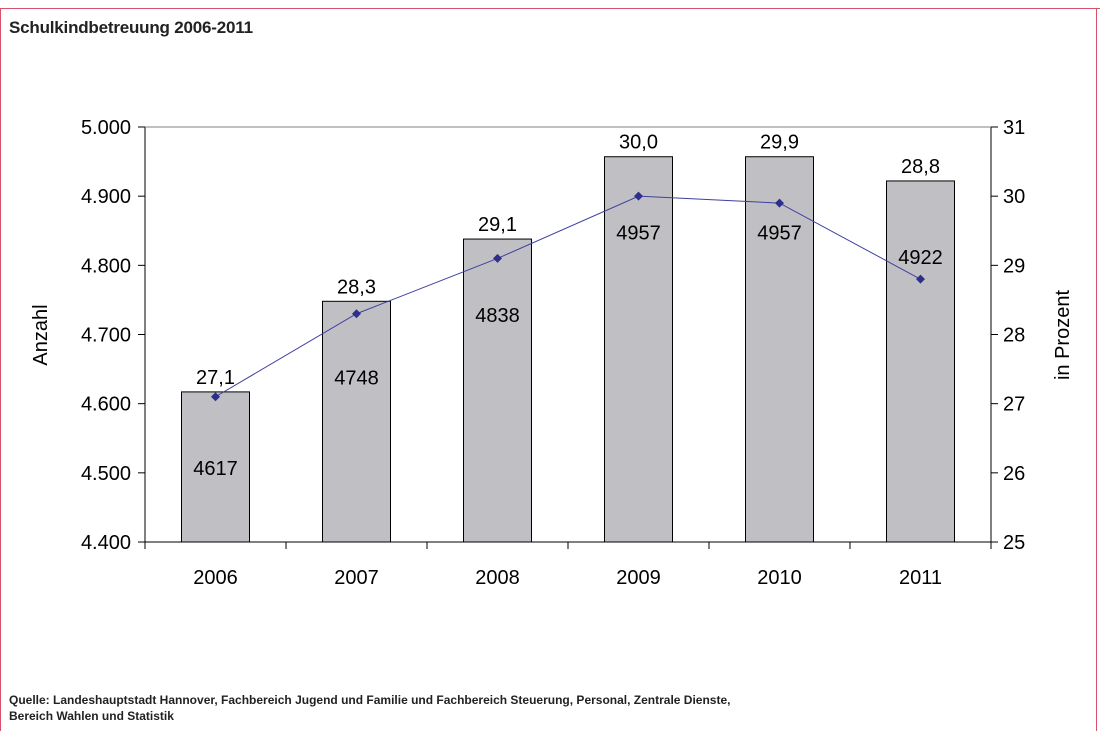  Describe the element at coordinates (356, 578) in the screenshot. I see `x-tick-label: 2007` at that location.